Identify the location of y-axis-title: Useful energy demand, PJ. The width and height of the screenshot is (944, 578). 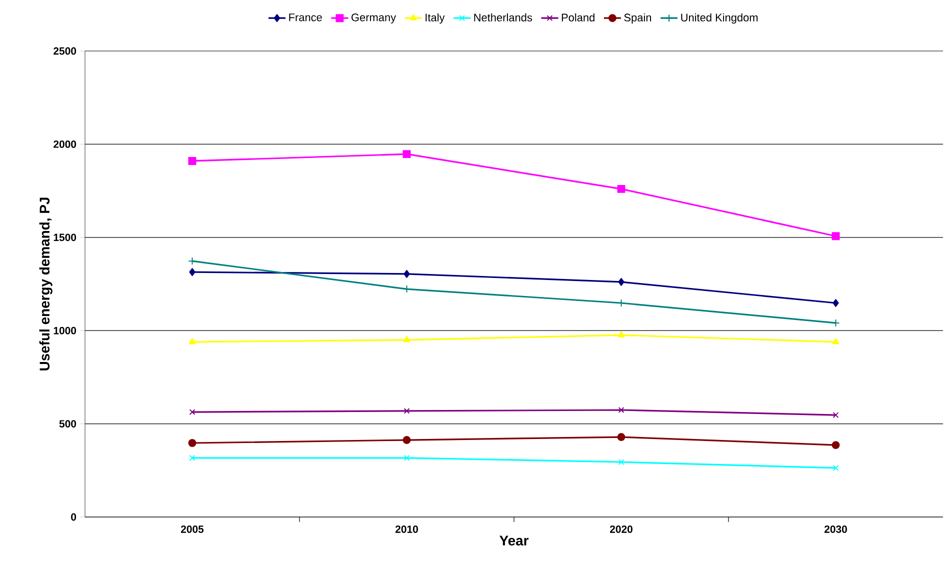
(45, 284).